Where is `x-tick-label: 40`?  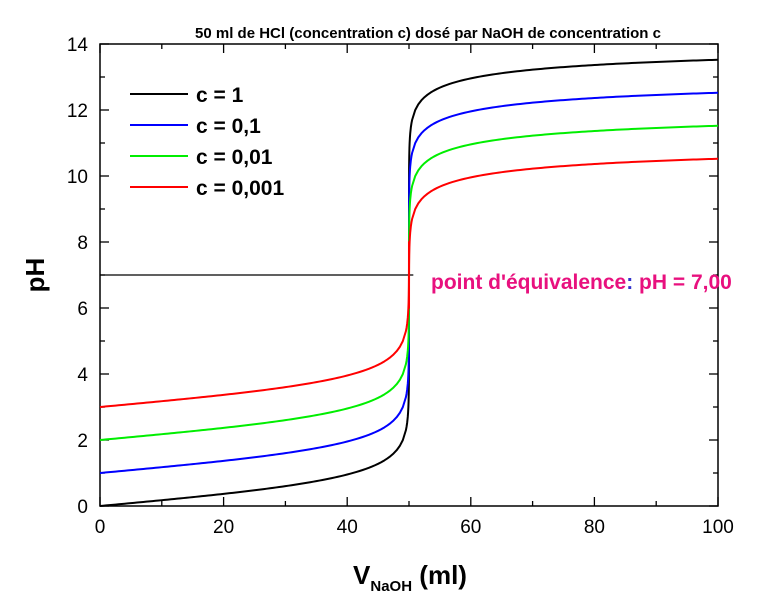 x-tick-label: 40 is located at coordinates (347, 527).